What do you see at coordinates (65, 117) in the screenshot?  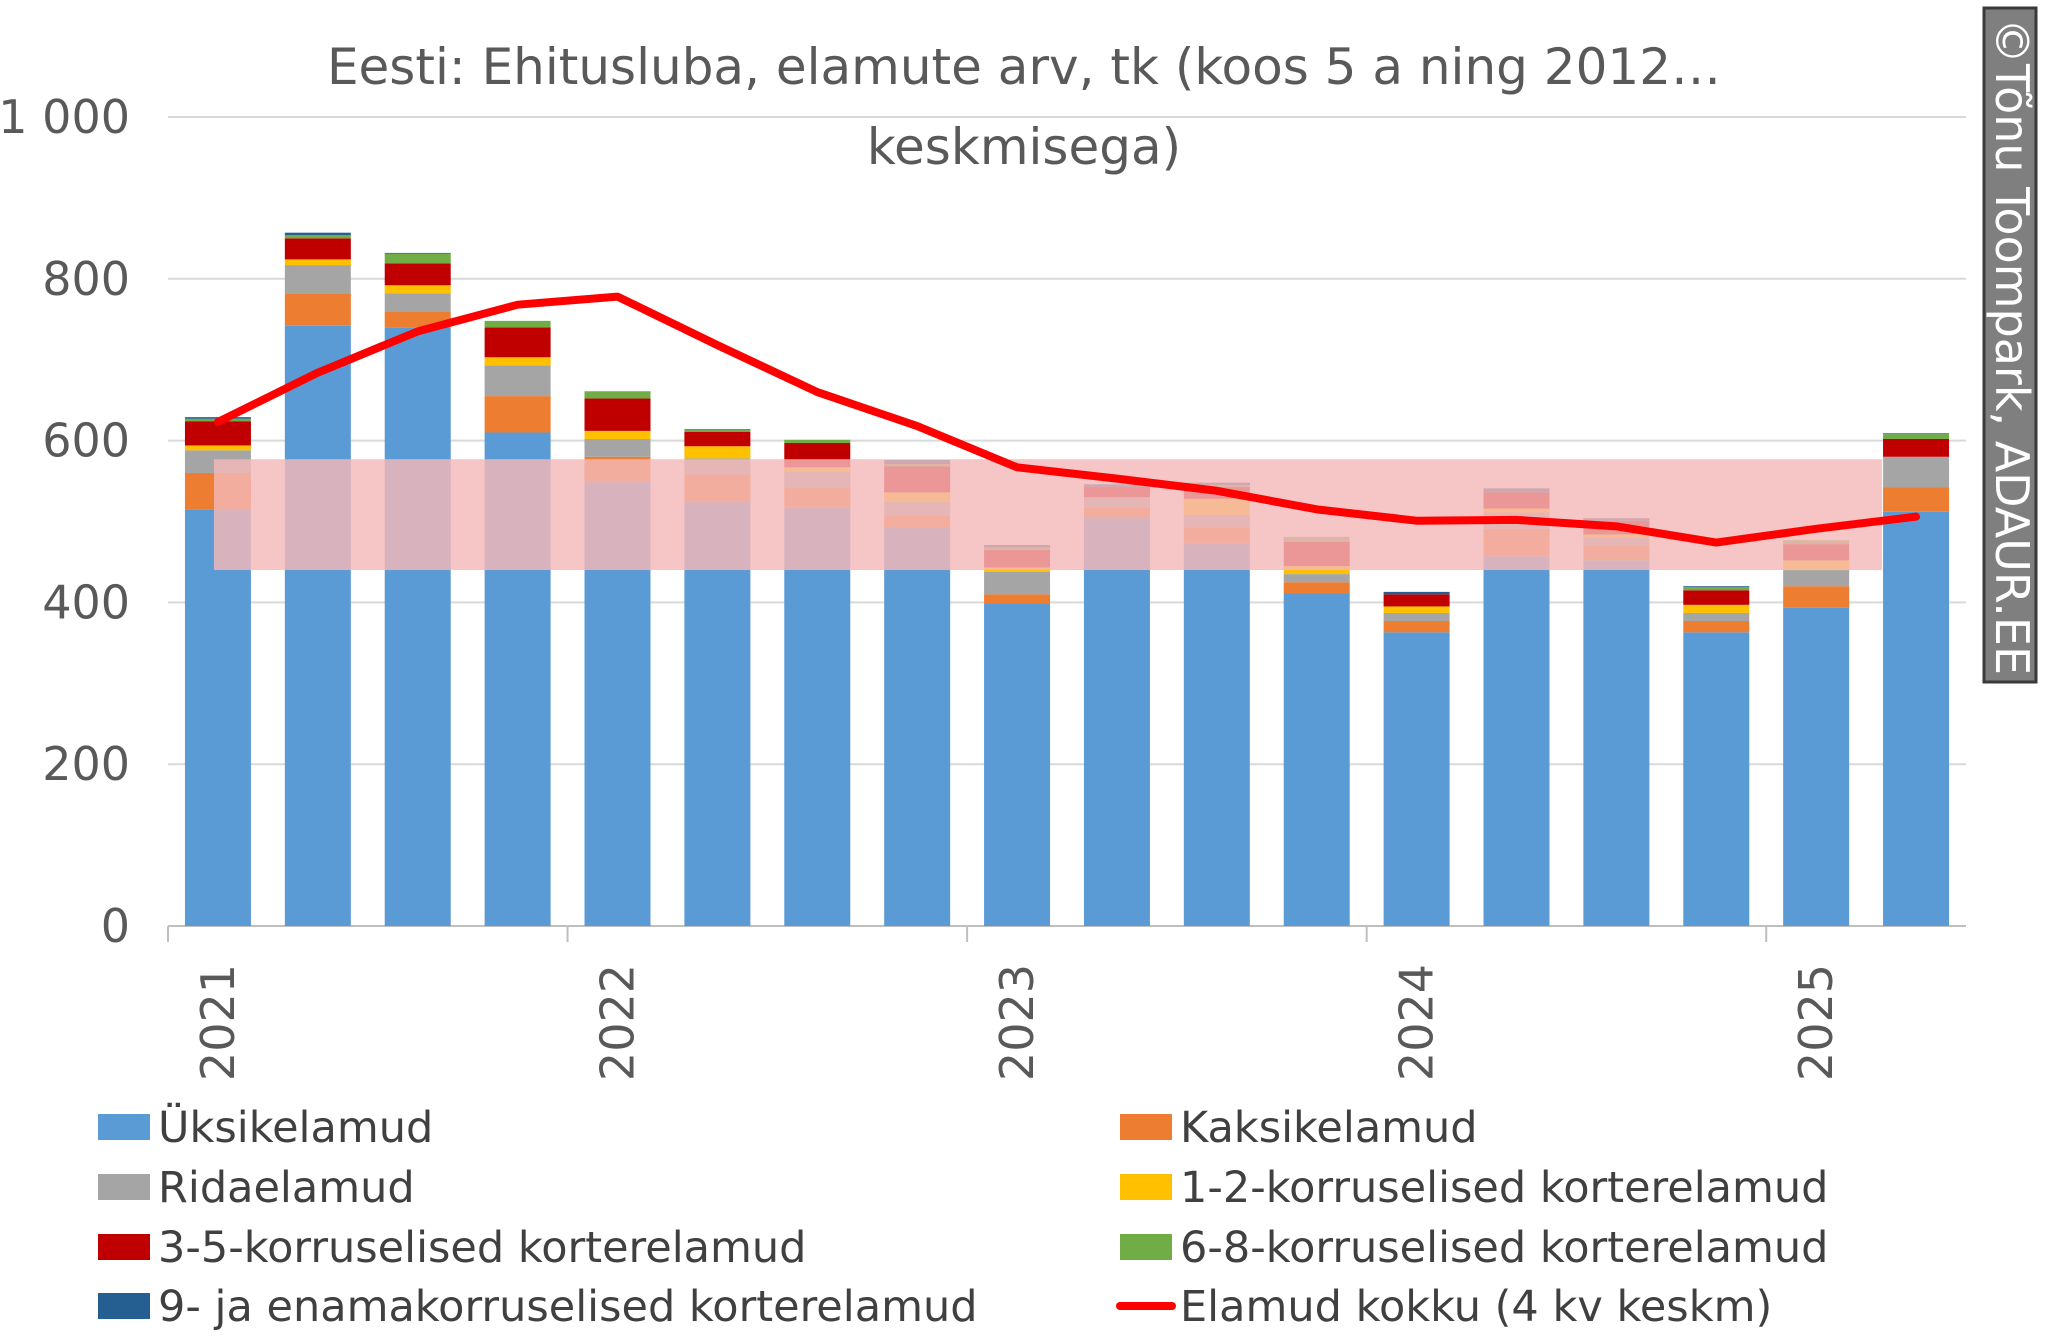 I see `y-tick-label: 1 000` at bounding box center [65, 117].